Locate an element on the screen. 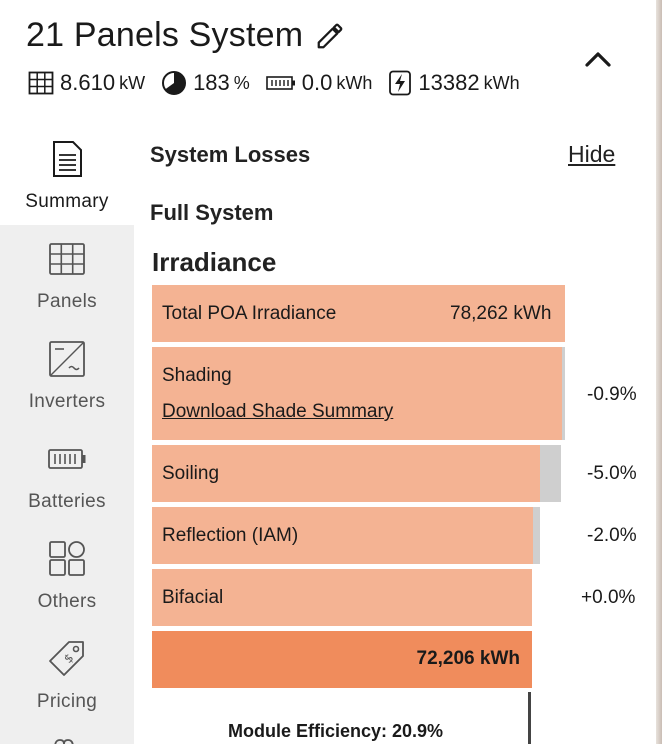 The image size is (662, 744). pencil-icon is located at coordinates (330, 36).